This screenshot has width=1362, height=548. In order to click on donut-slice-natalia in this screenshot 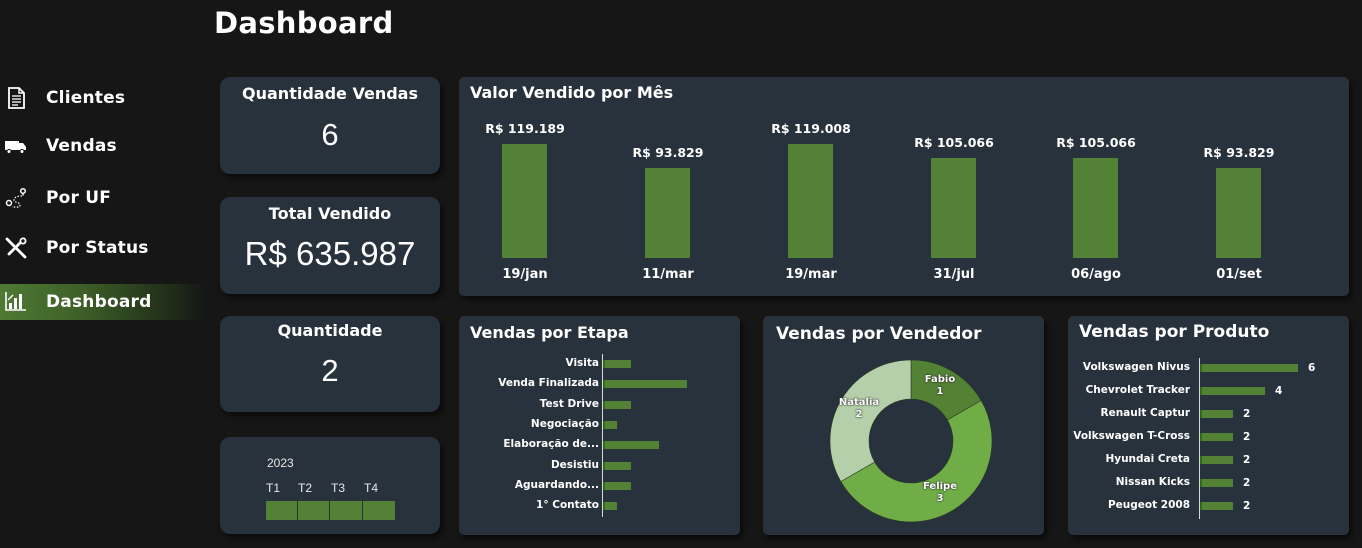, I will do `click(870, 420)`.